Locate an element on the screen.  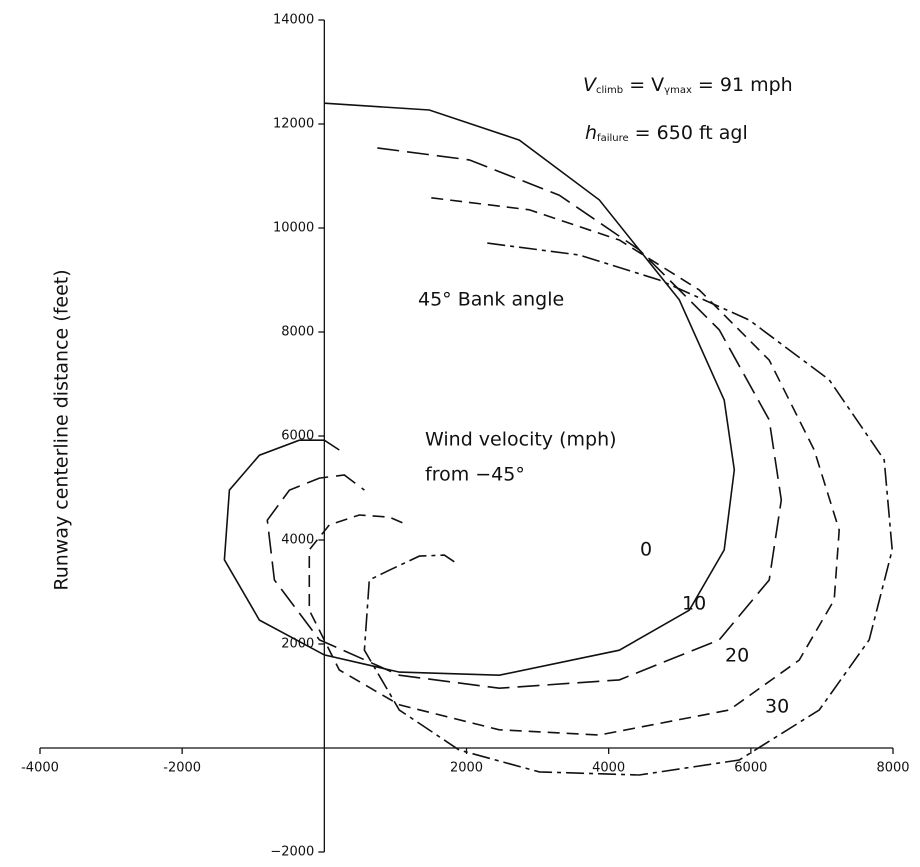
note-part: γmax is located at coordinates (678, 90).